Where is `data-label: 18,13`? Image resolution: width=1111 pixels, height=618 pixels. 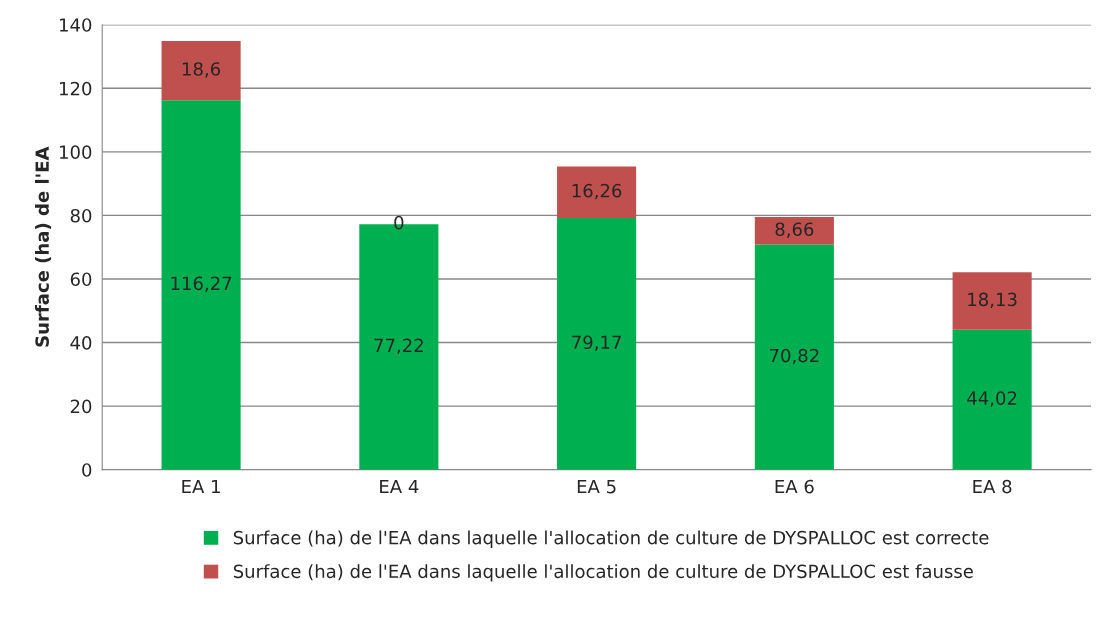 data-label: 18,13 is located at coordinates (992, 300).